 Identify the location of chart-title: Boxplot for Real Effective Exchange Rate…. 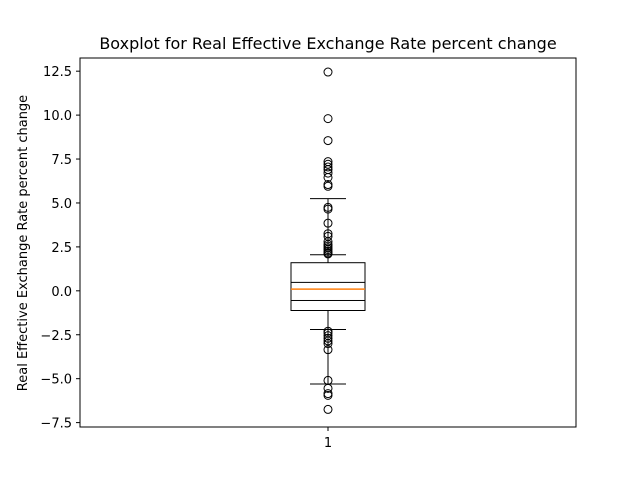
(327, 43).